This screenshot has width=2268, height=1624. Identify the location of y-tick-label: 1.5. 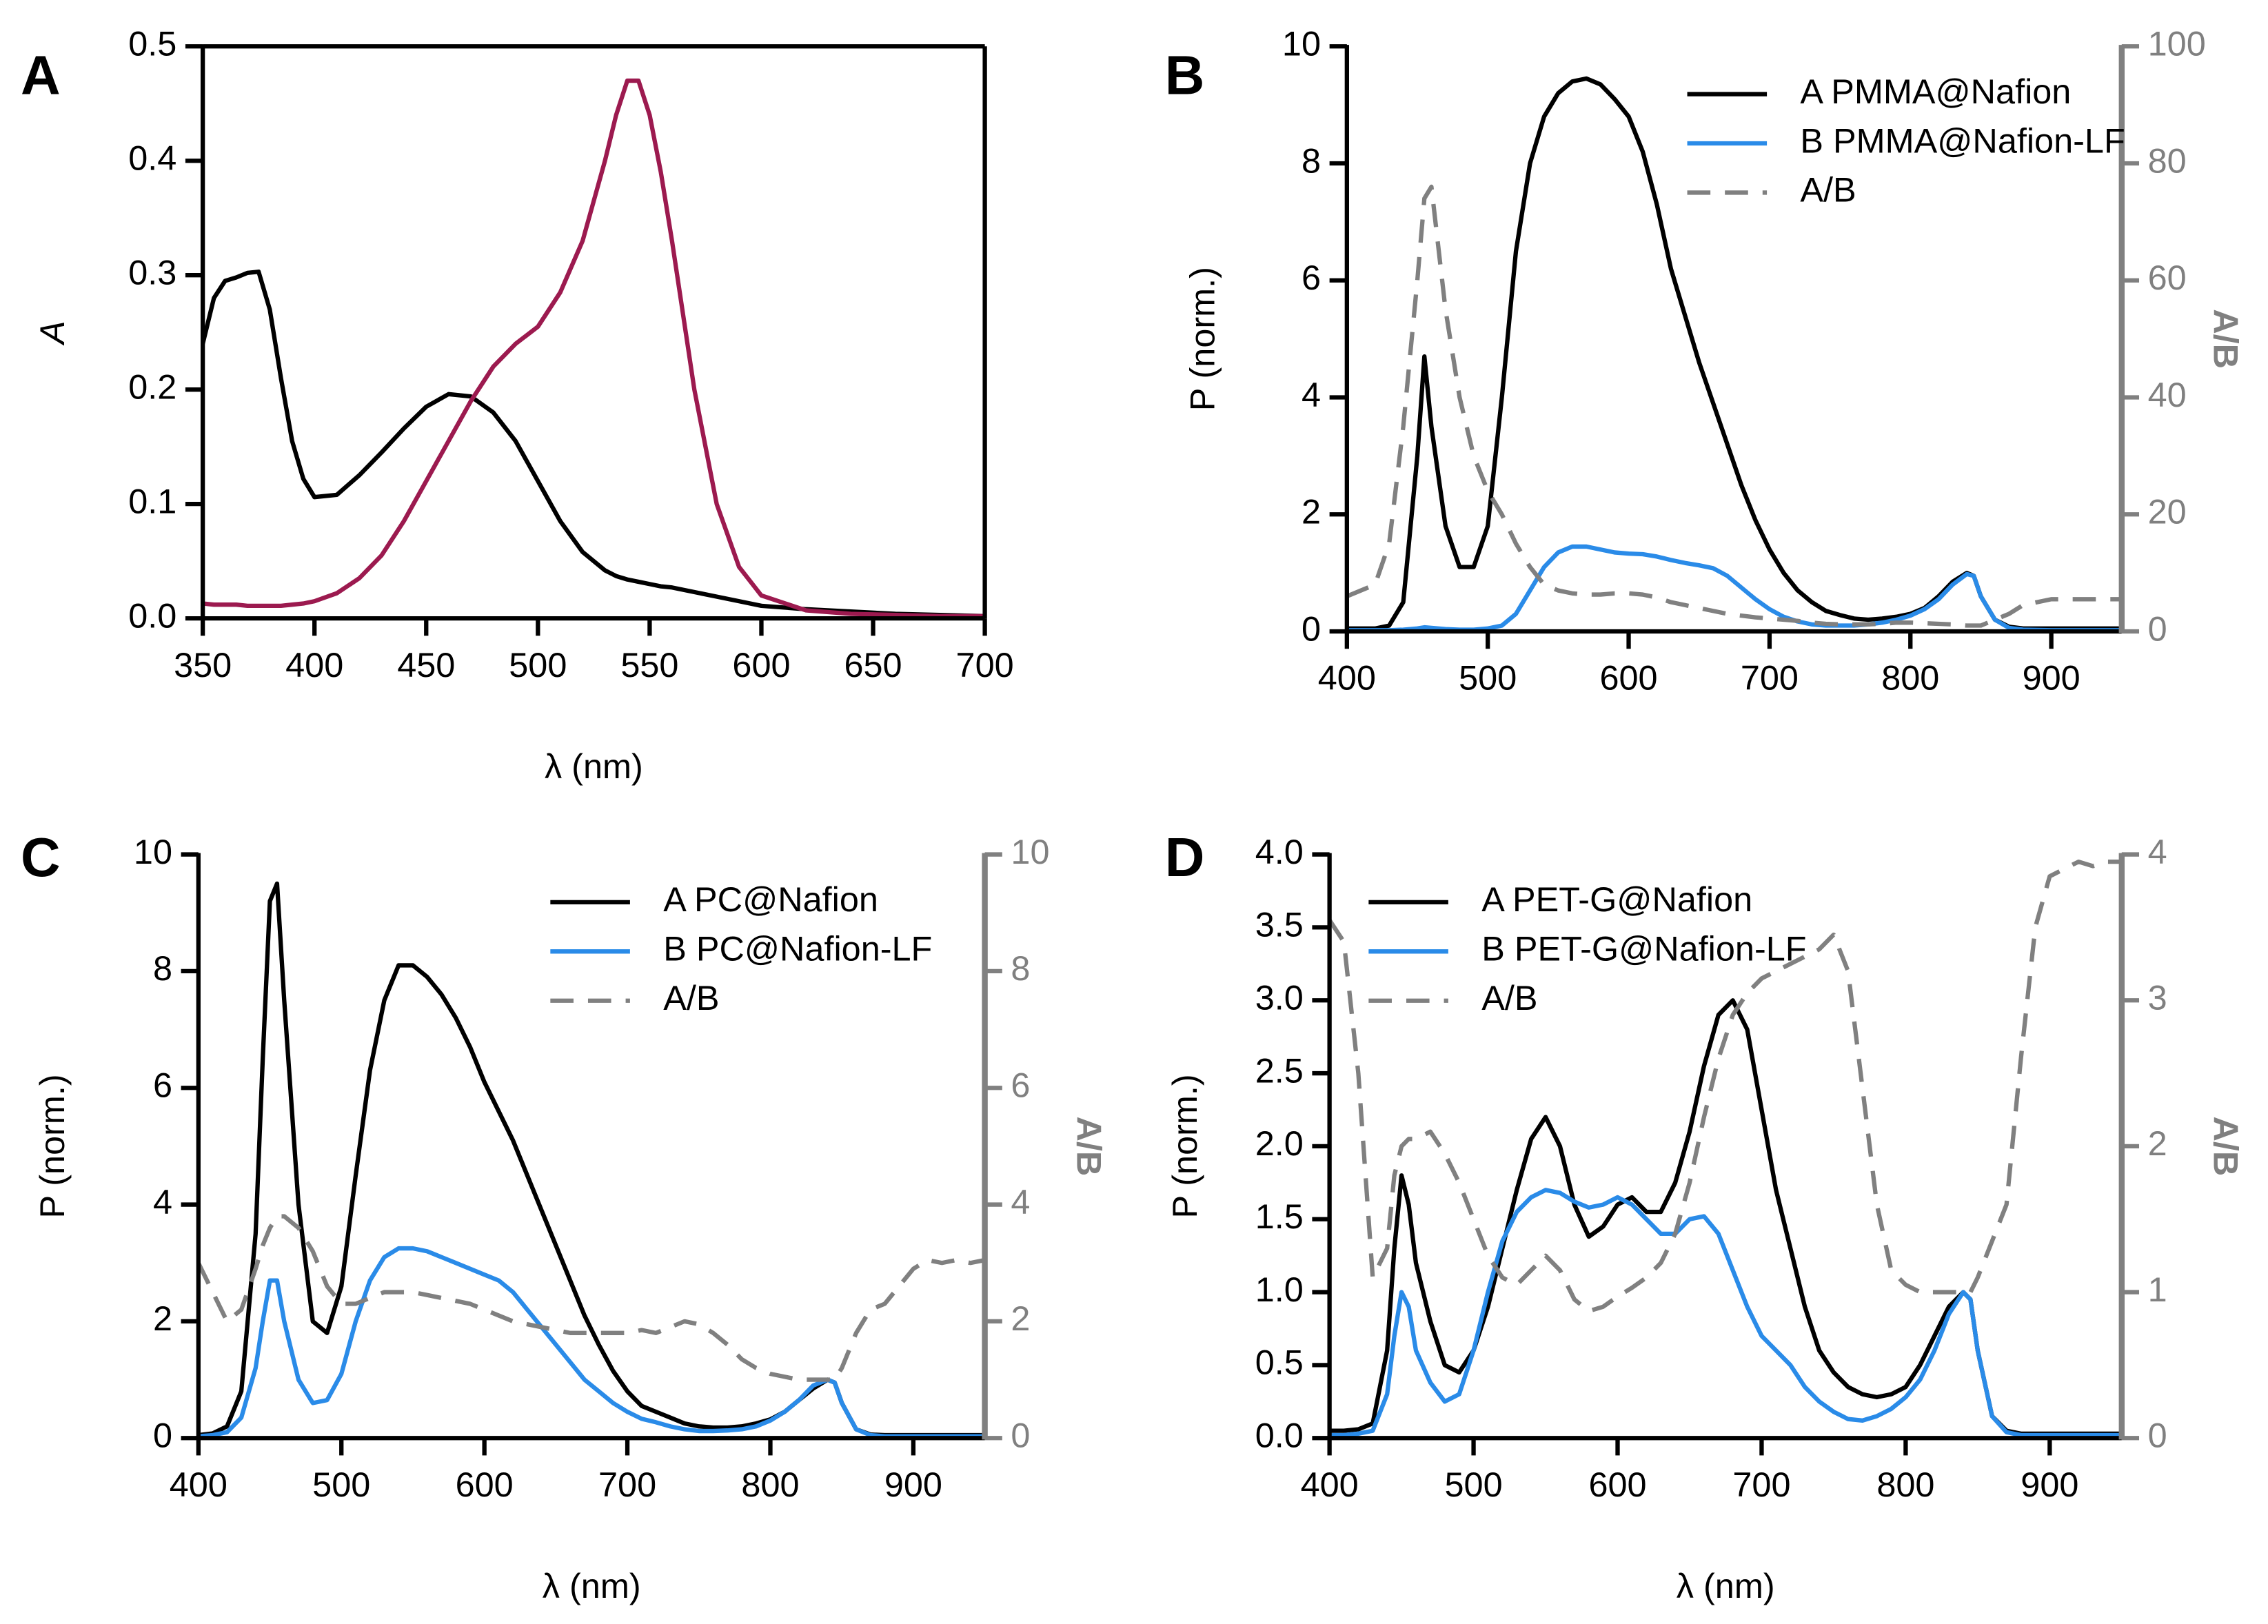
(1279, 1216).